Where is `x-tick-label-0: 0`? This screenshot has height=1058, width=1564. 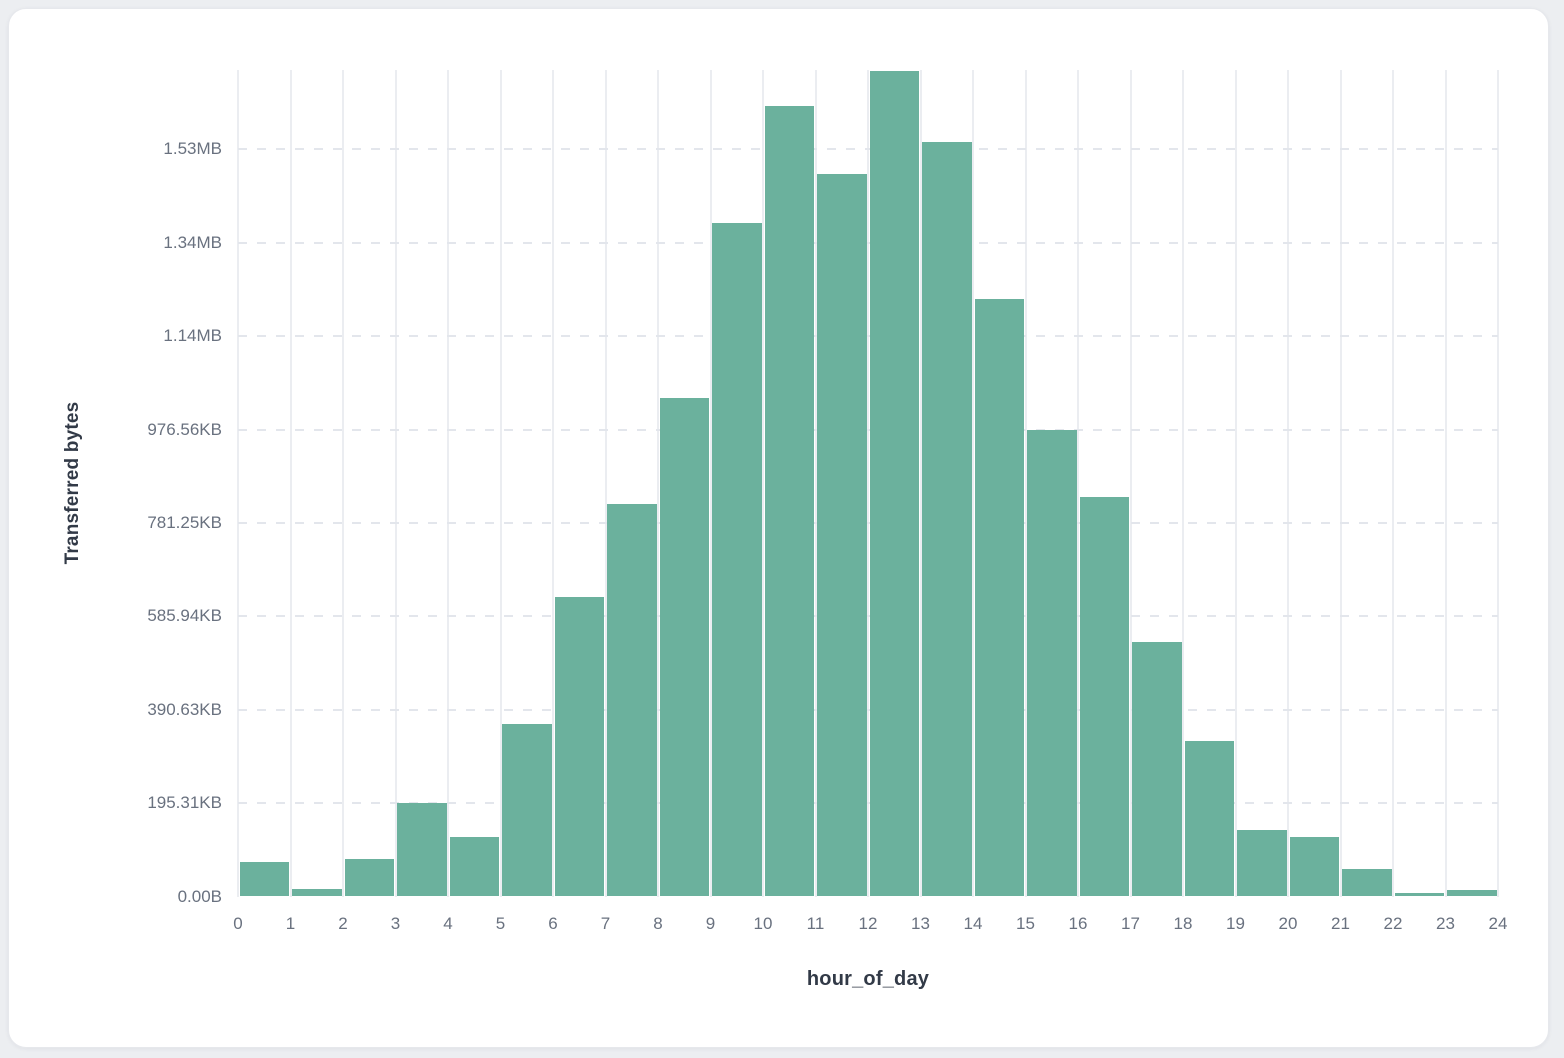
x-tick-label-0: 0 is located at coordinates (238, 923).